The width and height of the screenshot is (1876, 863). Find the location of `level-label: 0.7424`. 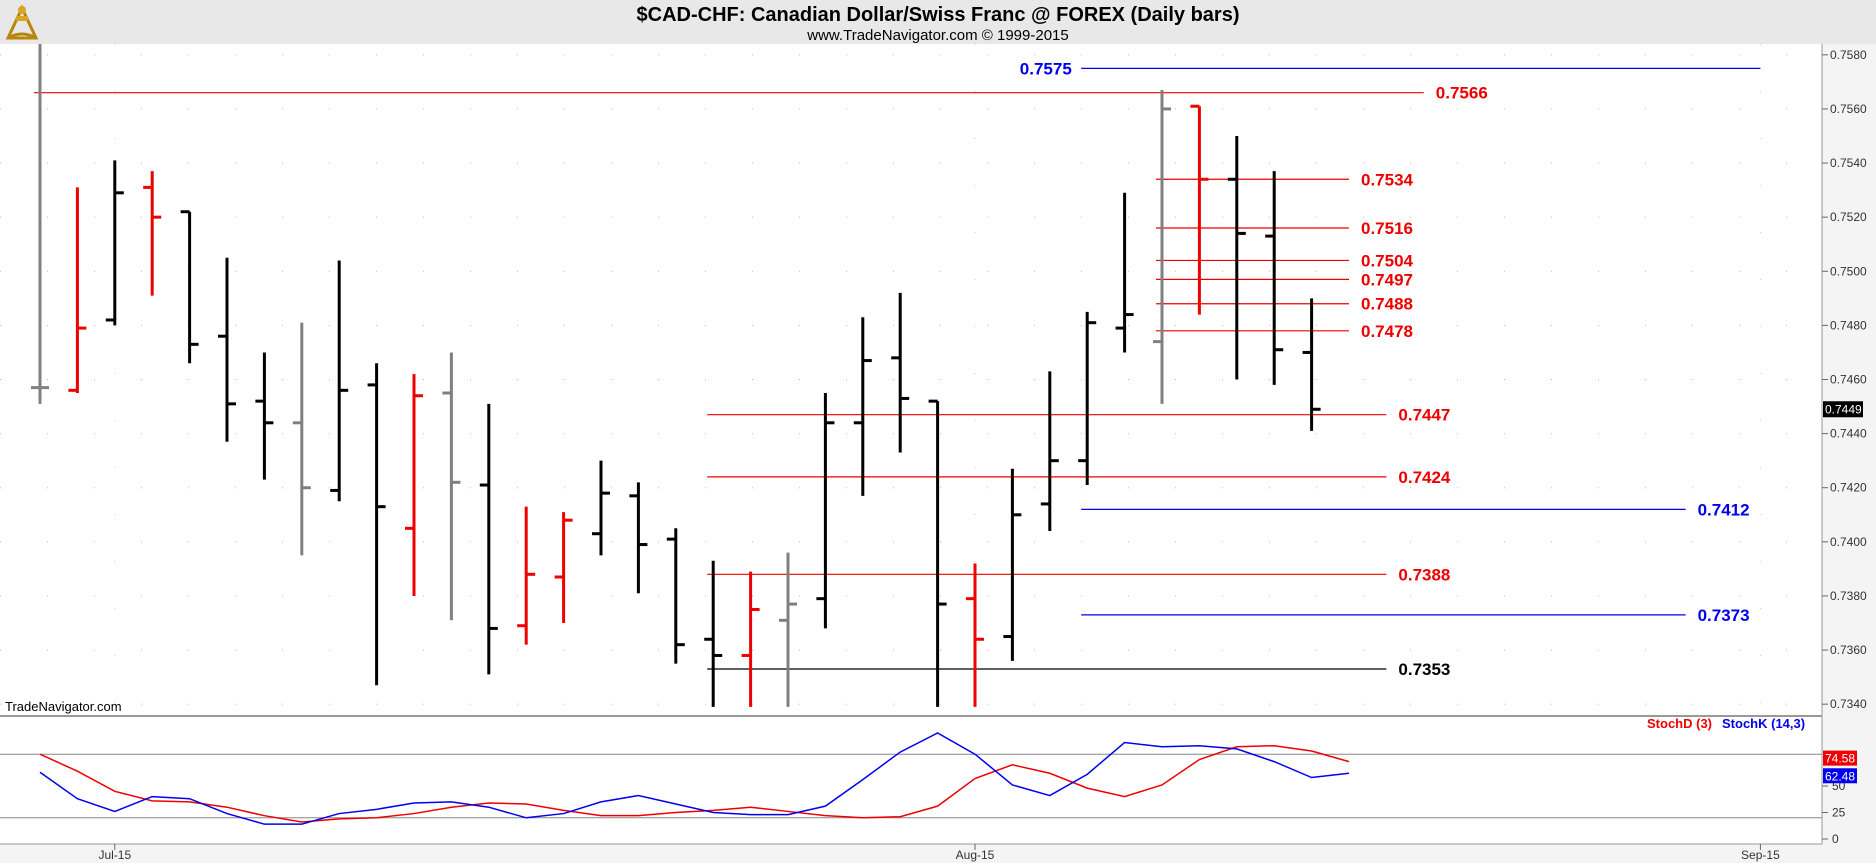

level-label: 0.7424 is located at coordinates (1424, 477).